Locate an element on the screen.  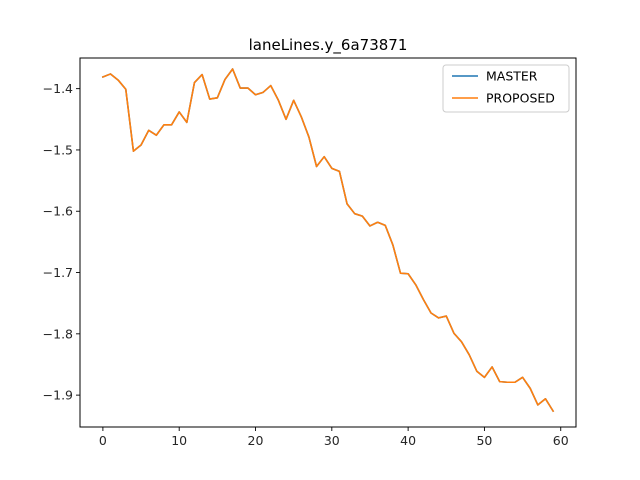
x-tick-label: 20 is located at coordinates (256, 440).